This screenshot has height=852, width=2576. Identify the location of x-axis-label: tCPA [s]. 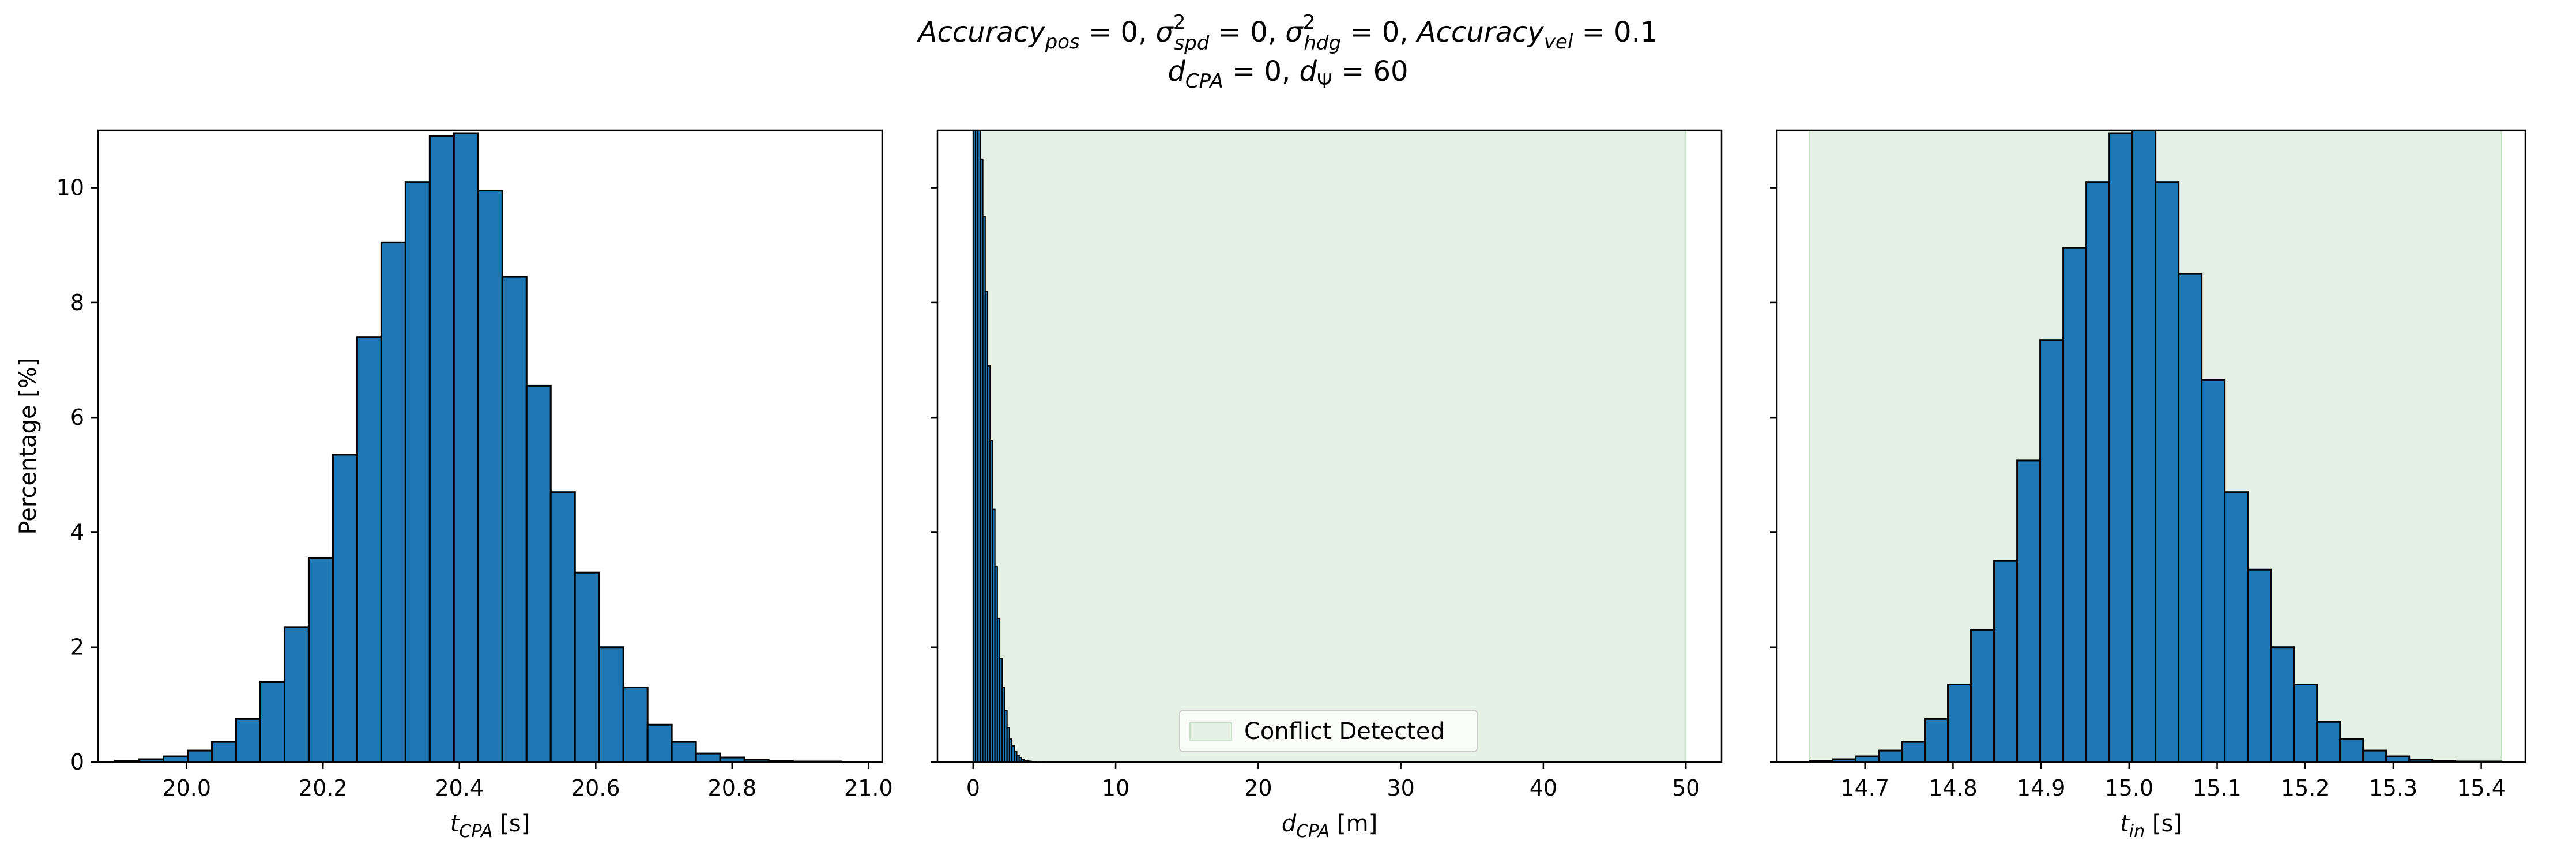
(490, 826).